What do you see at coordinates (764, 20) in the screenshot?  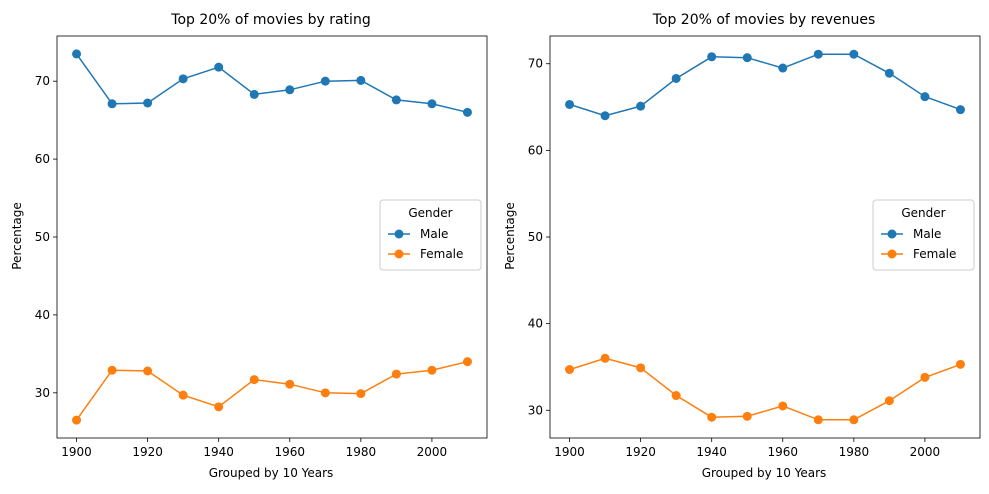 I see `chart-title: Top 20% of movies by revenues` at bounding box center [764, 20].